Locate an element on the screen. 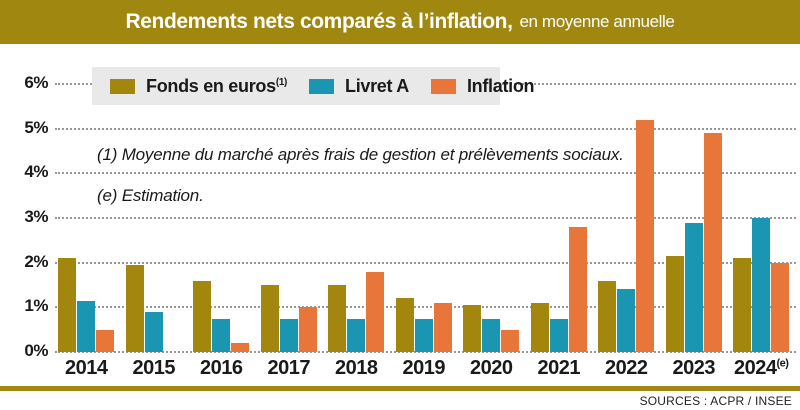 This screenshot has width=800, height=410. livret-a-swatch-icon is located at coordinates (321, 86).